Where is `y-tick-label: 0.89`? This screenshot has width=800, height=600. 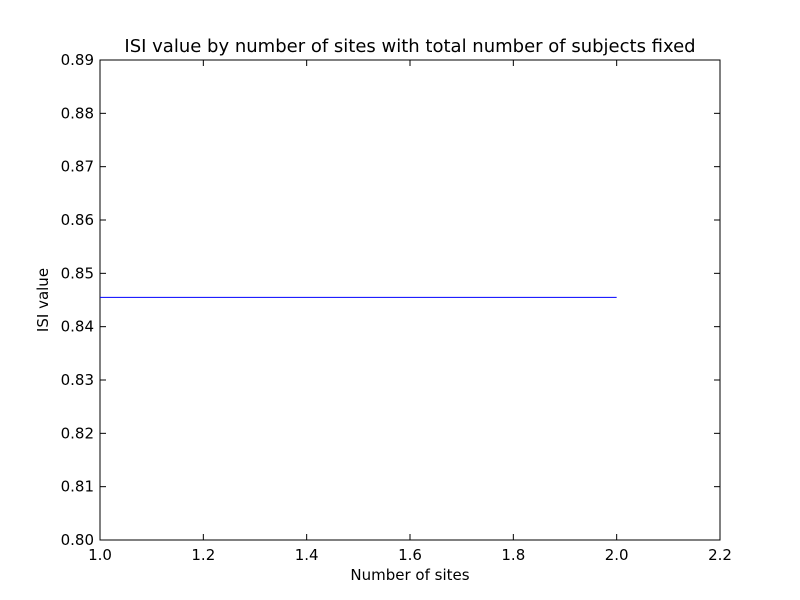 y-tick-label: 0.89 is located at coordinates (77, 60).